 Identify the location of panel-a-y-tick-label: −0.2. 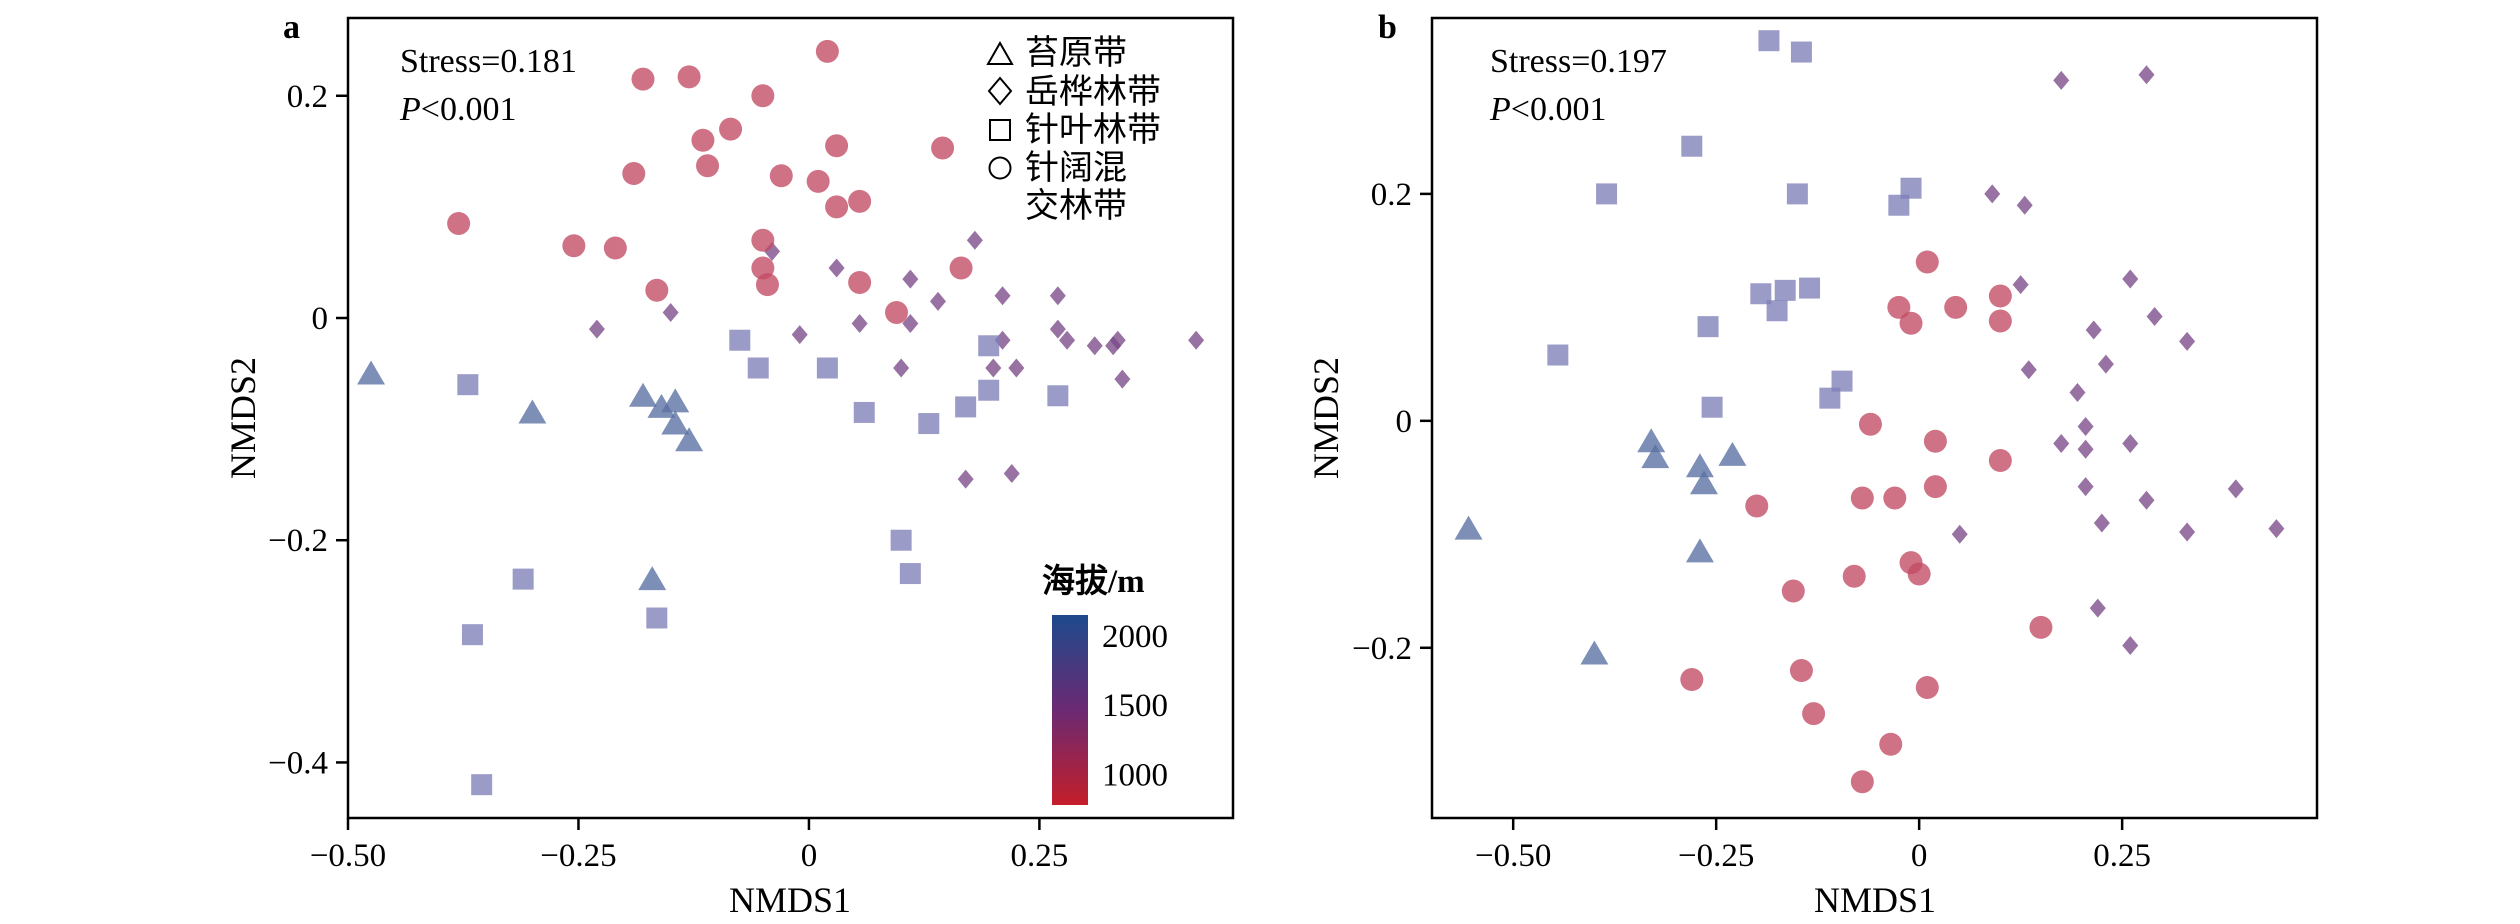
(298, 541).